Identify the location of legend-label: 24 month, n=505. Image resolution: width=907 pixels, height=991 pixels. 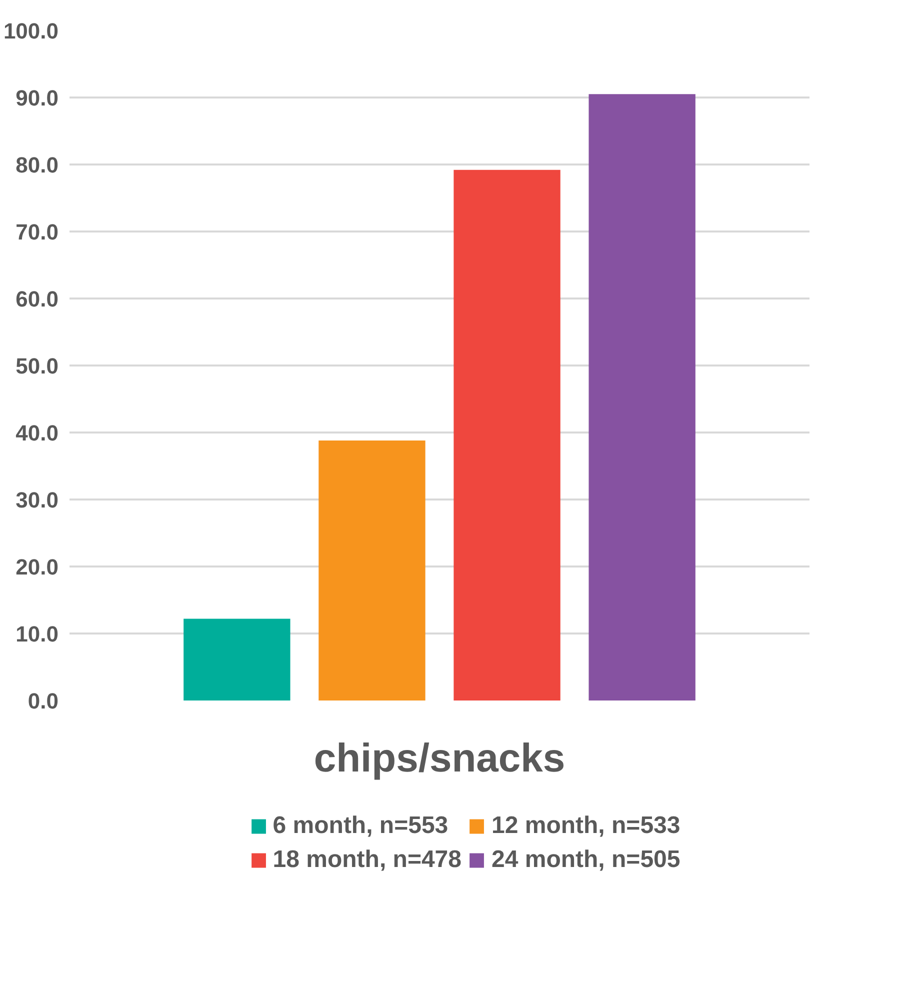
(586, 860).